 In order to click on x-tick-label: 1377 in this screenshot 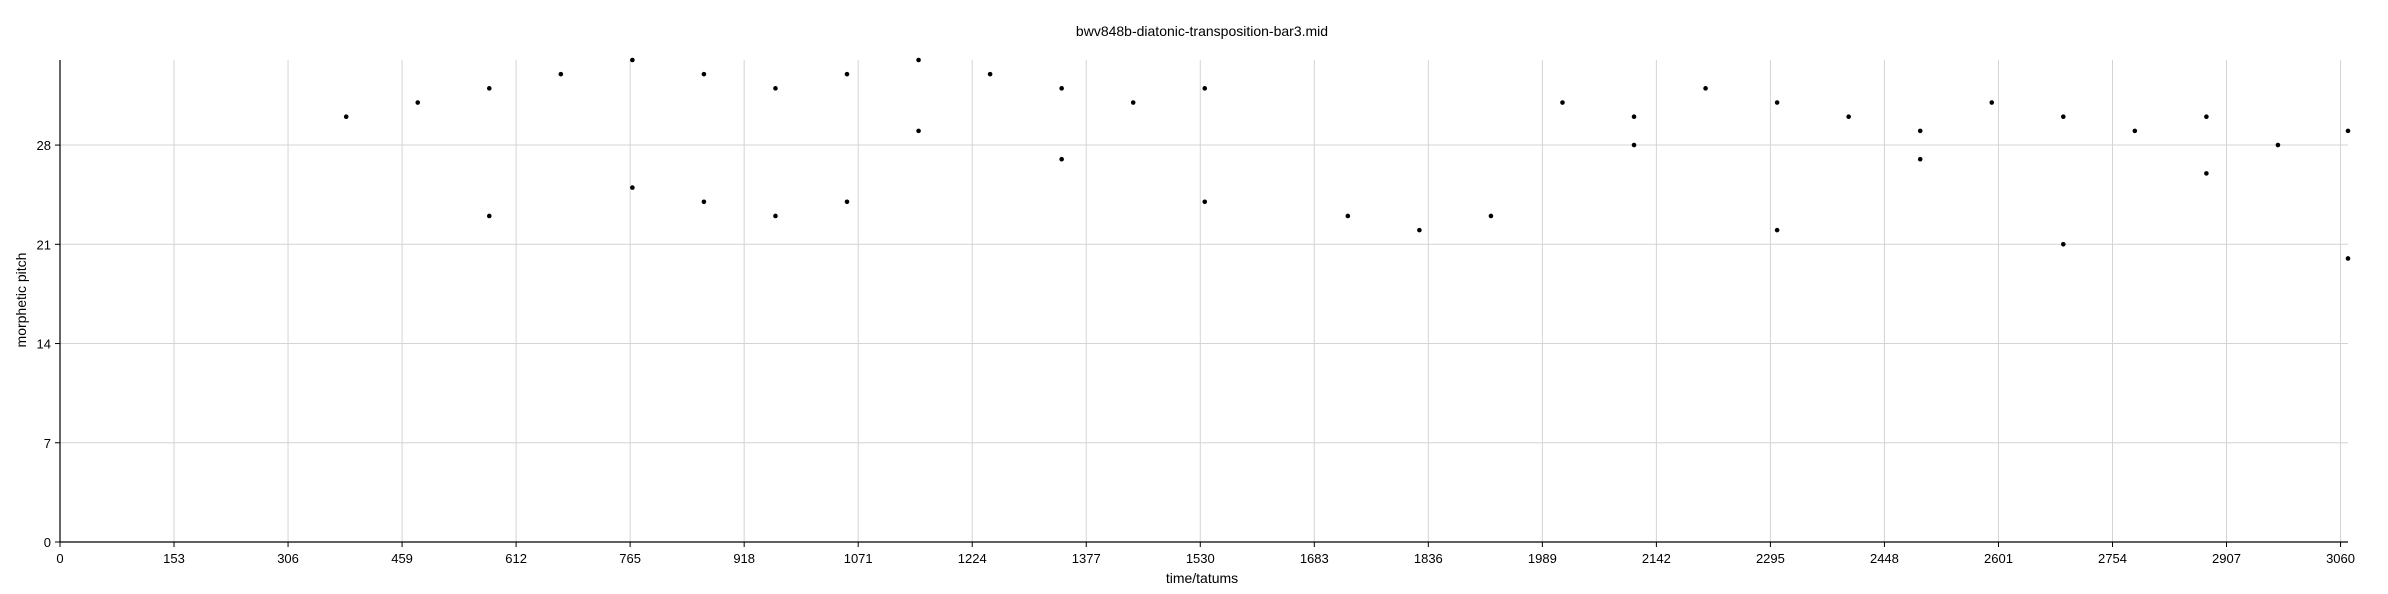, I will do `click(1086, 558)`.